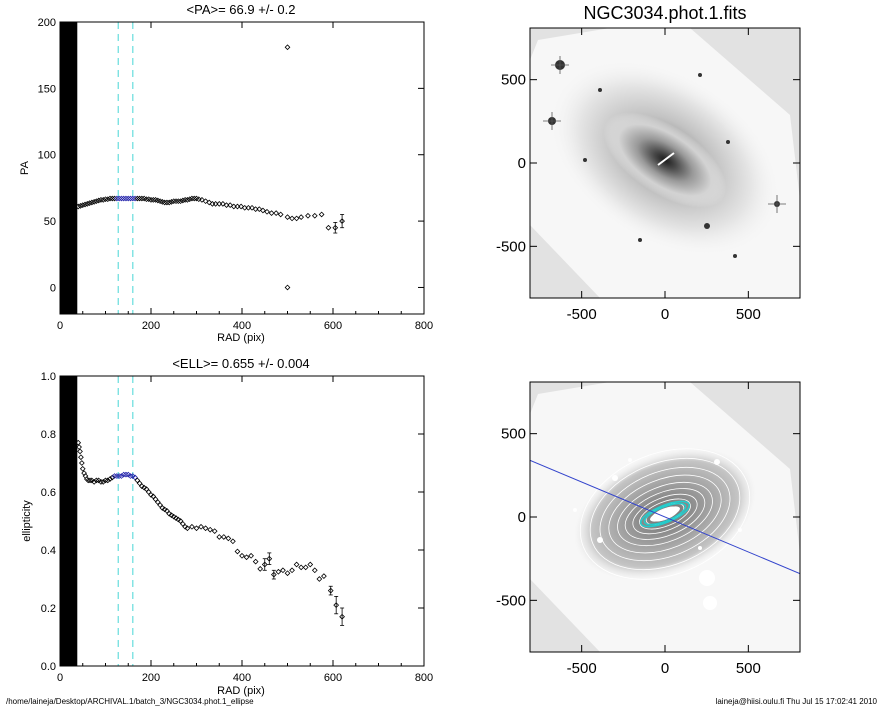 Image resolution: width=885 pixels, height=708 pixels. Describe the element at coordinates (748, 314) in the screenshot. I see `galaxy-image-x-tick-label: 500` at that location.